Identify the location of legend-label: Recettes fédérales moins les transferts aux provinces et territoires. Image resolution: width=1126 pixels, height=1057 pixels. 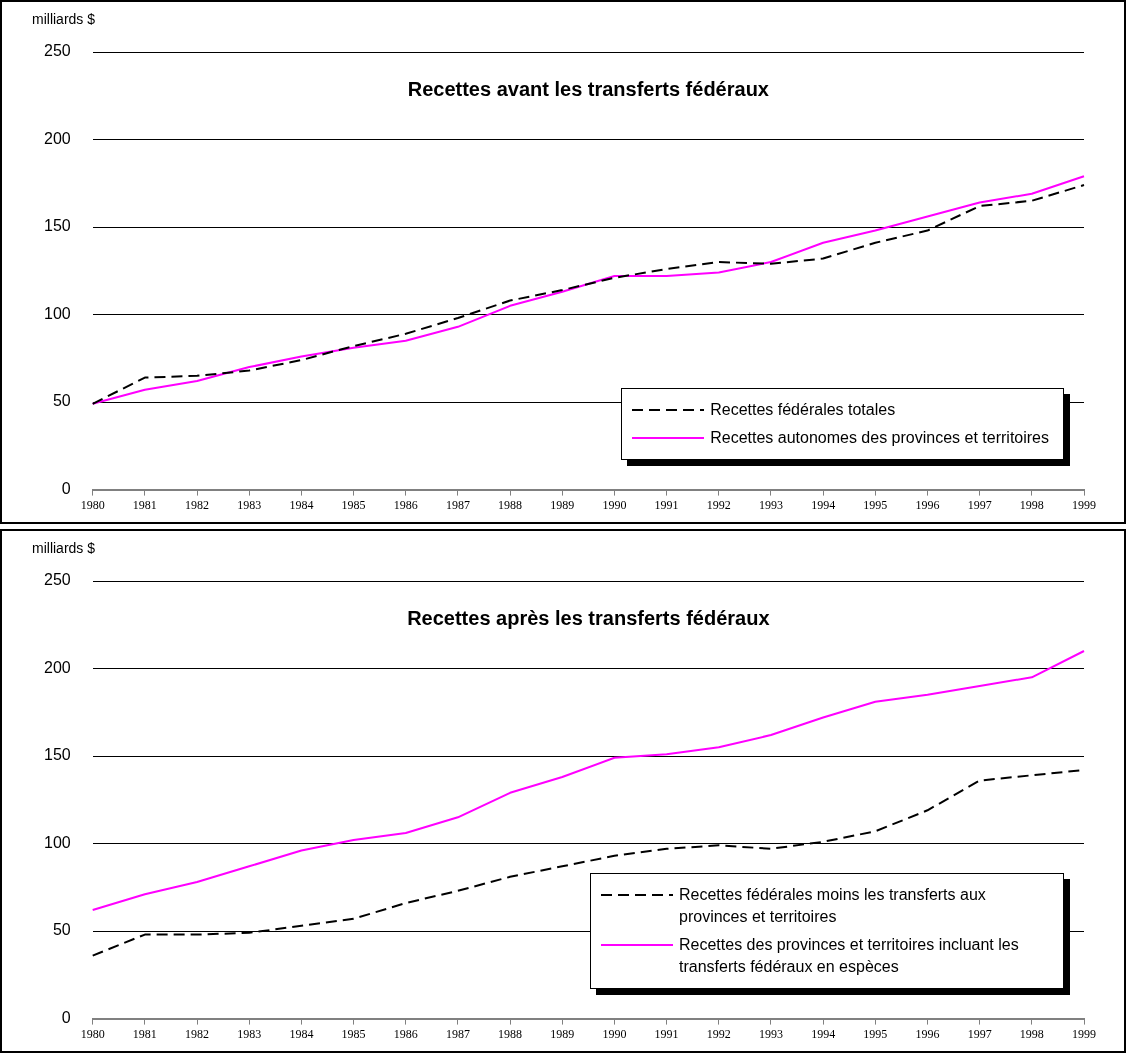
(833, 905).